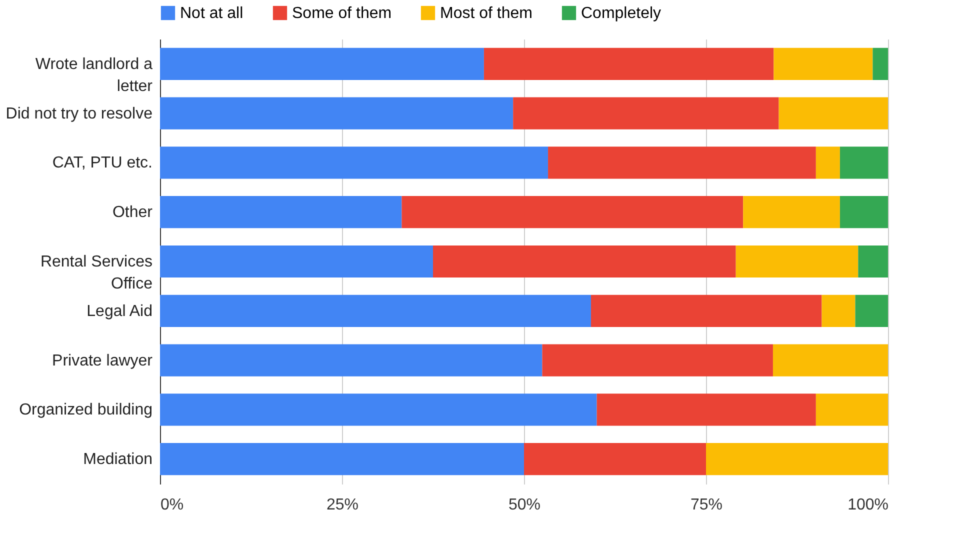 This screenshot has width=958, height=554. I want to click on x-tick-label: 75%, so click(706, 505).